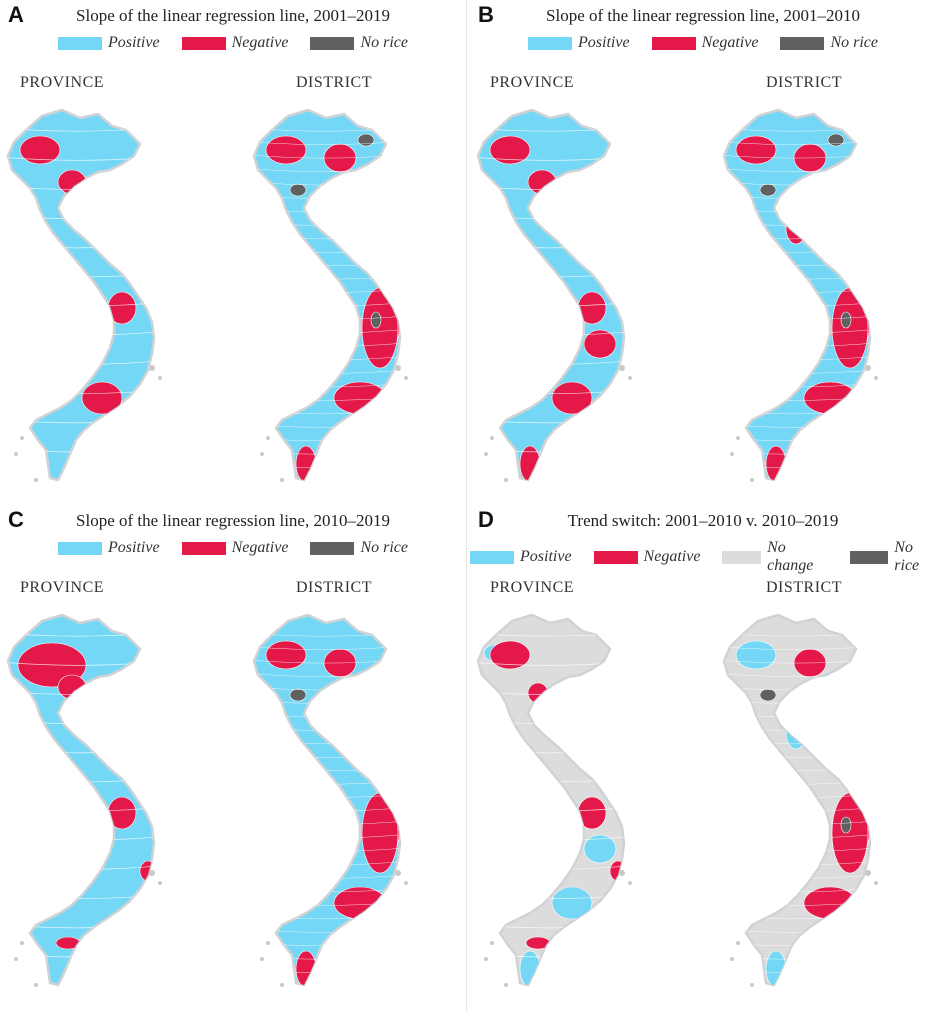 The image size is (941, 1011). What do you see at coordinates (298, 190) in the screenshot?
I see `no-rice-region-hoa_binh` at bounding box center [298, 190].